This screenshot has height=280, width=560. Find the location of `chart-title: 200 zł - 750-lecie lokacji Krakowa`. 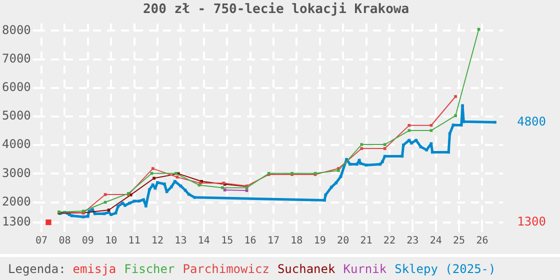

chart-title: 200 zł - 750-lecie lokacji Krakowa is located at coordinates (276, 10).